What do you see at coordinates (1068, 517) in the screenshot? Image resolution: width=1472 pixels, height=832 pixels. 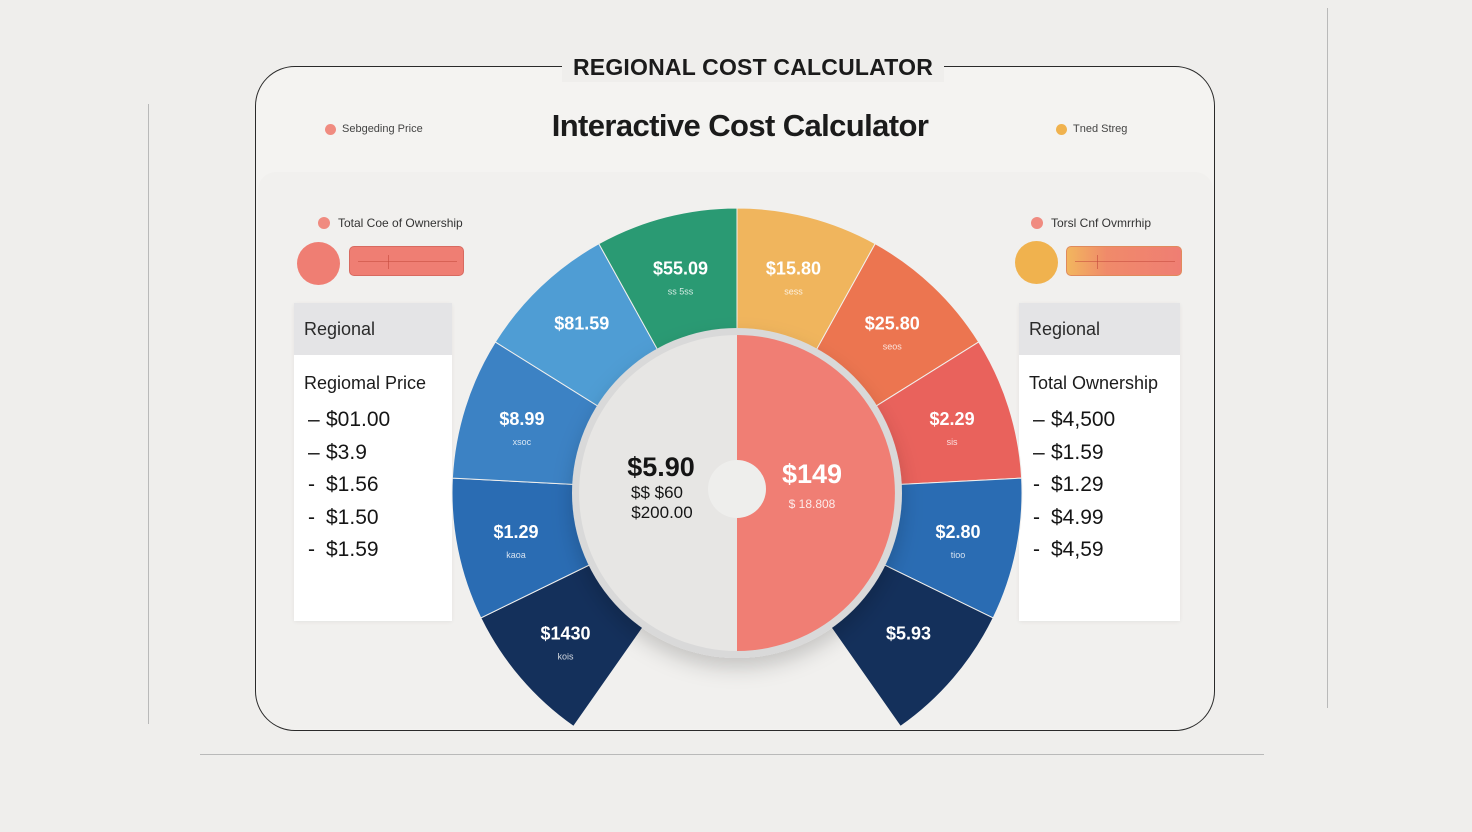 I see `list-item: - $4.99` at bounding box center [1068, 517].